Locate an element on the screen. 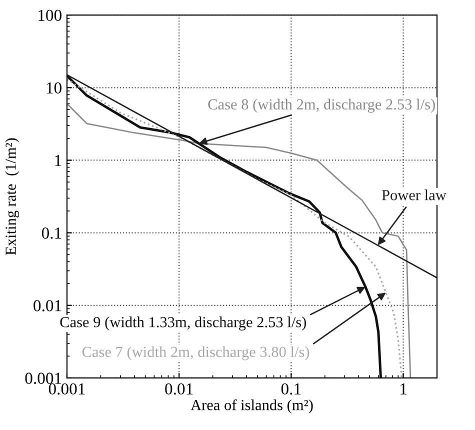 Image resolution: width=475 pixels, height=430 pixels. y-tick-label: 0.01 is located at coordinates (48, 306).